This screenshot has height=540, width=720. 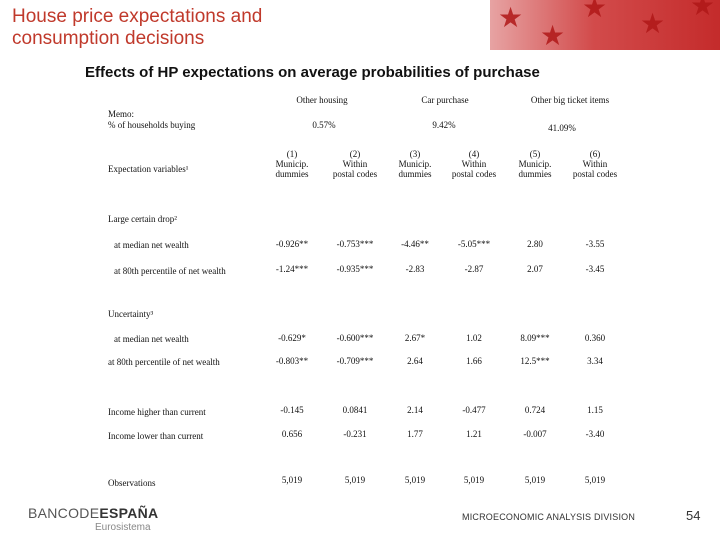 I want to click on column-number: (1), so click(x=292, y=154).